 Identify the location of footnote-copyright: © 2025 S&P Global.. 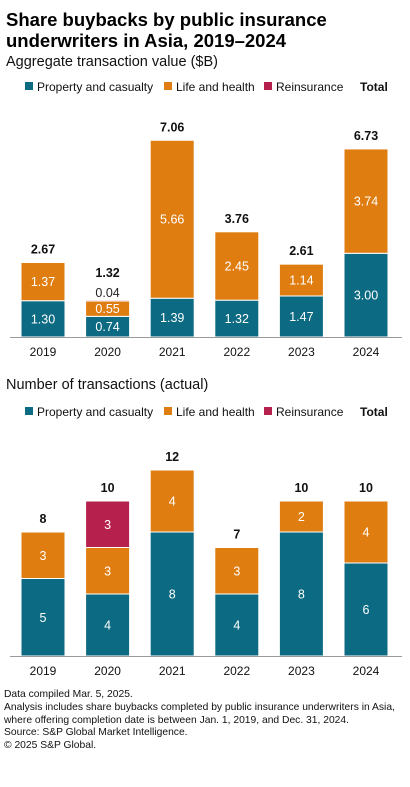
(50, 746).